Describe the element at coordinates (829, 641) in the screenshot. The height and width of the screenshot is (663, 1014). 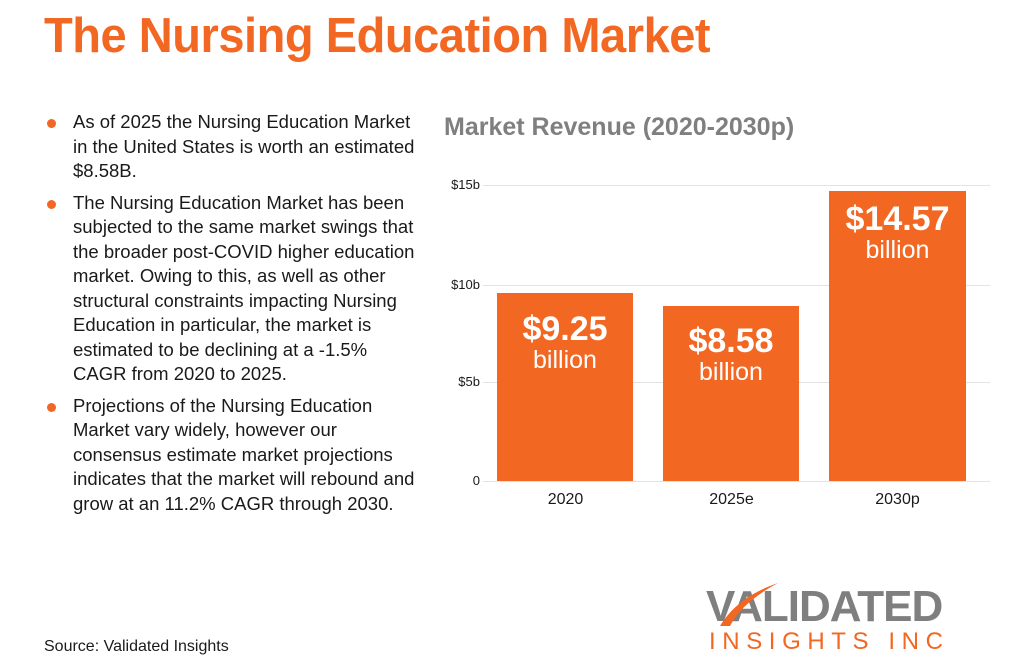
I see `logo-subtitle: INSIGHTS INC` at that location.